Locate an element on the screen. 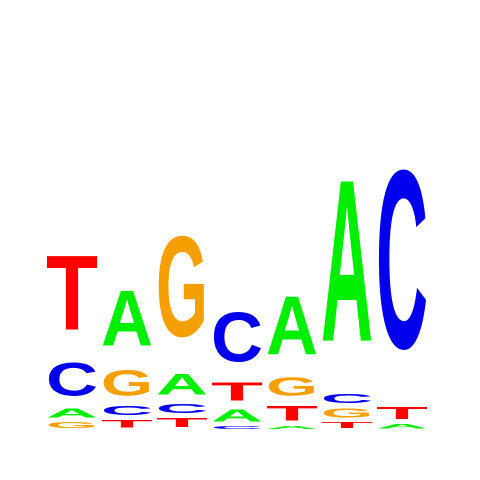 This screenshot has width=480, height=480. logo-letter-c-p4-4: C is located at coordinates (237, 337).